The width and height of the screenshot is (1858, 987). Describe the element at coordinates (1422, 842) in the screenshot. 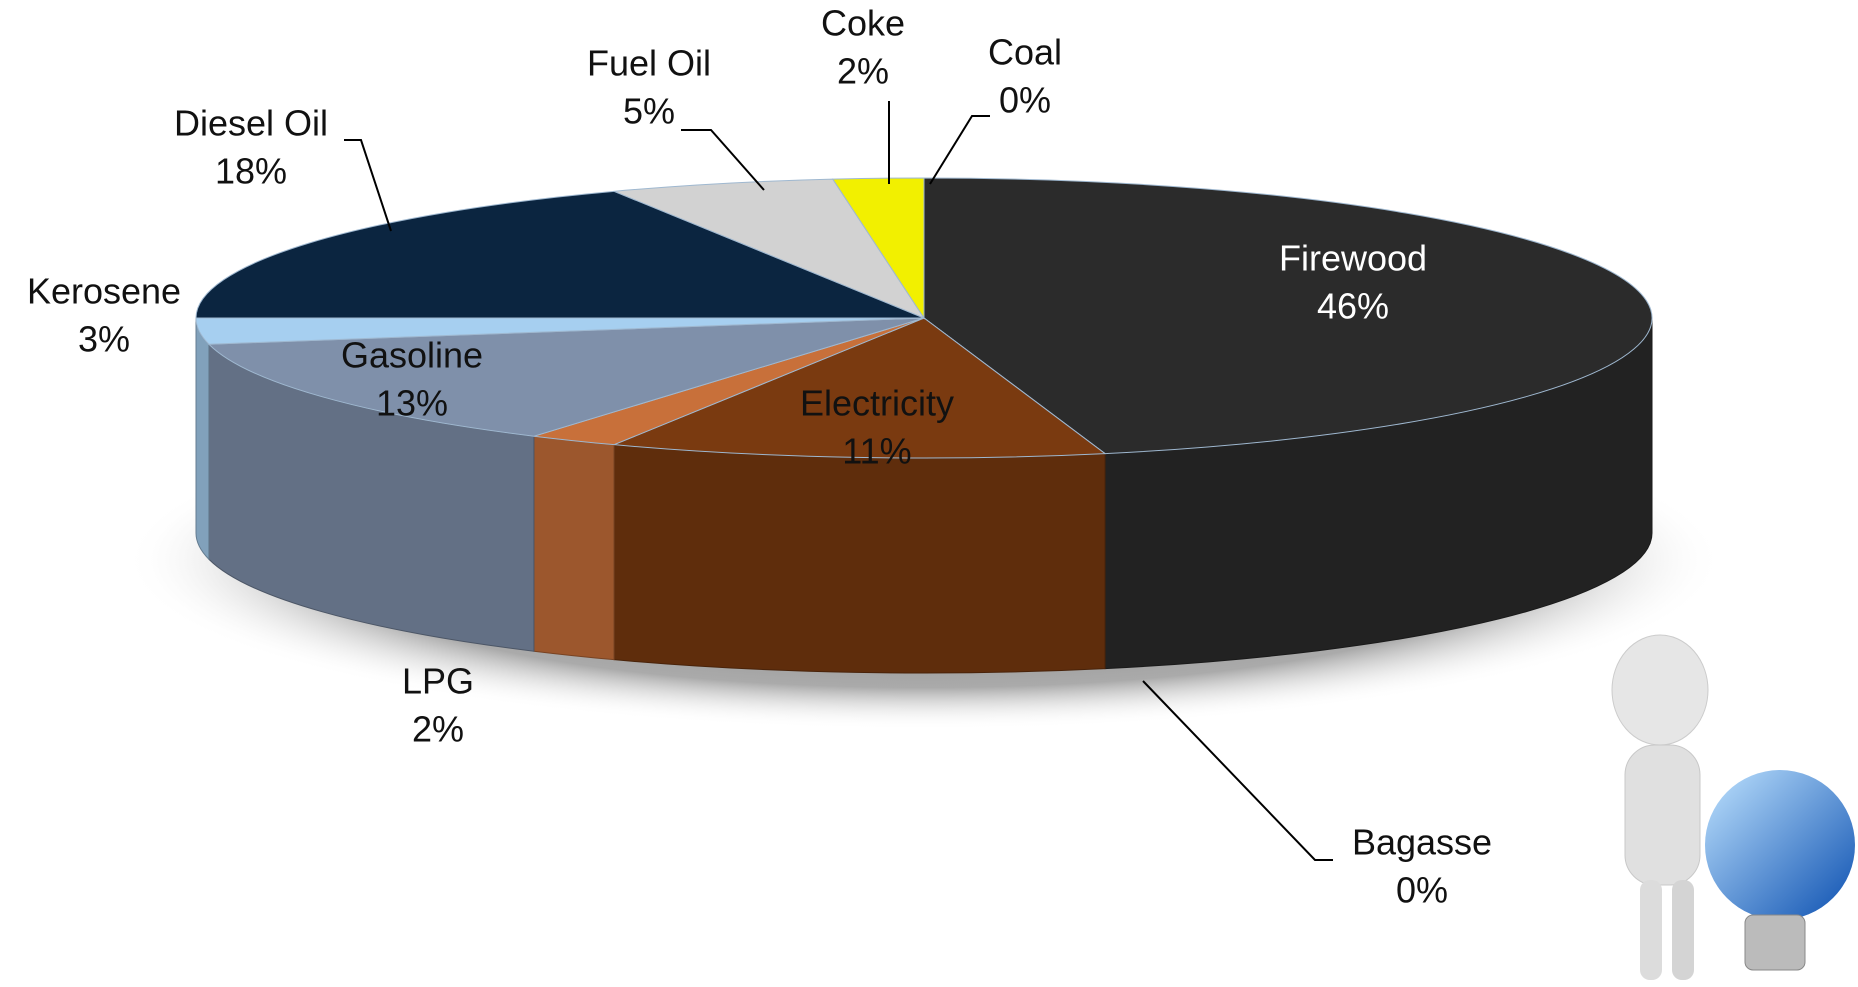

I see `category-label: Bagasse` at that location.